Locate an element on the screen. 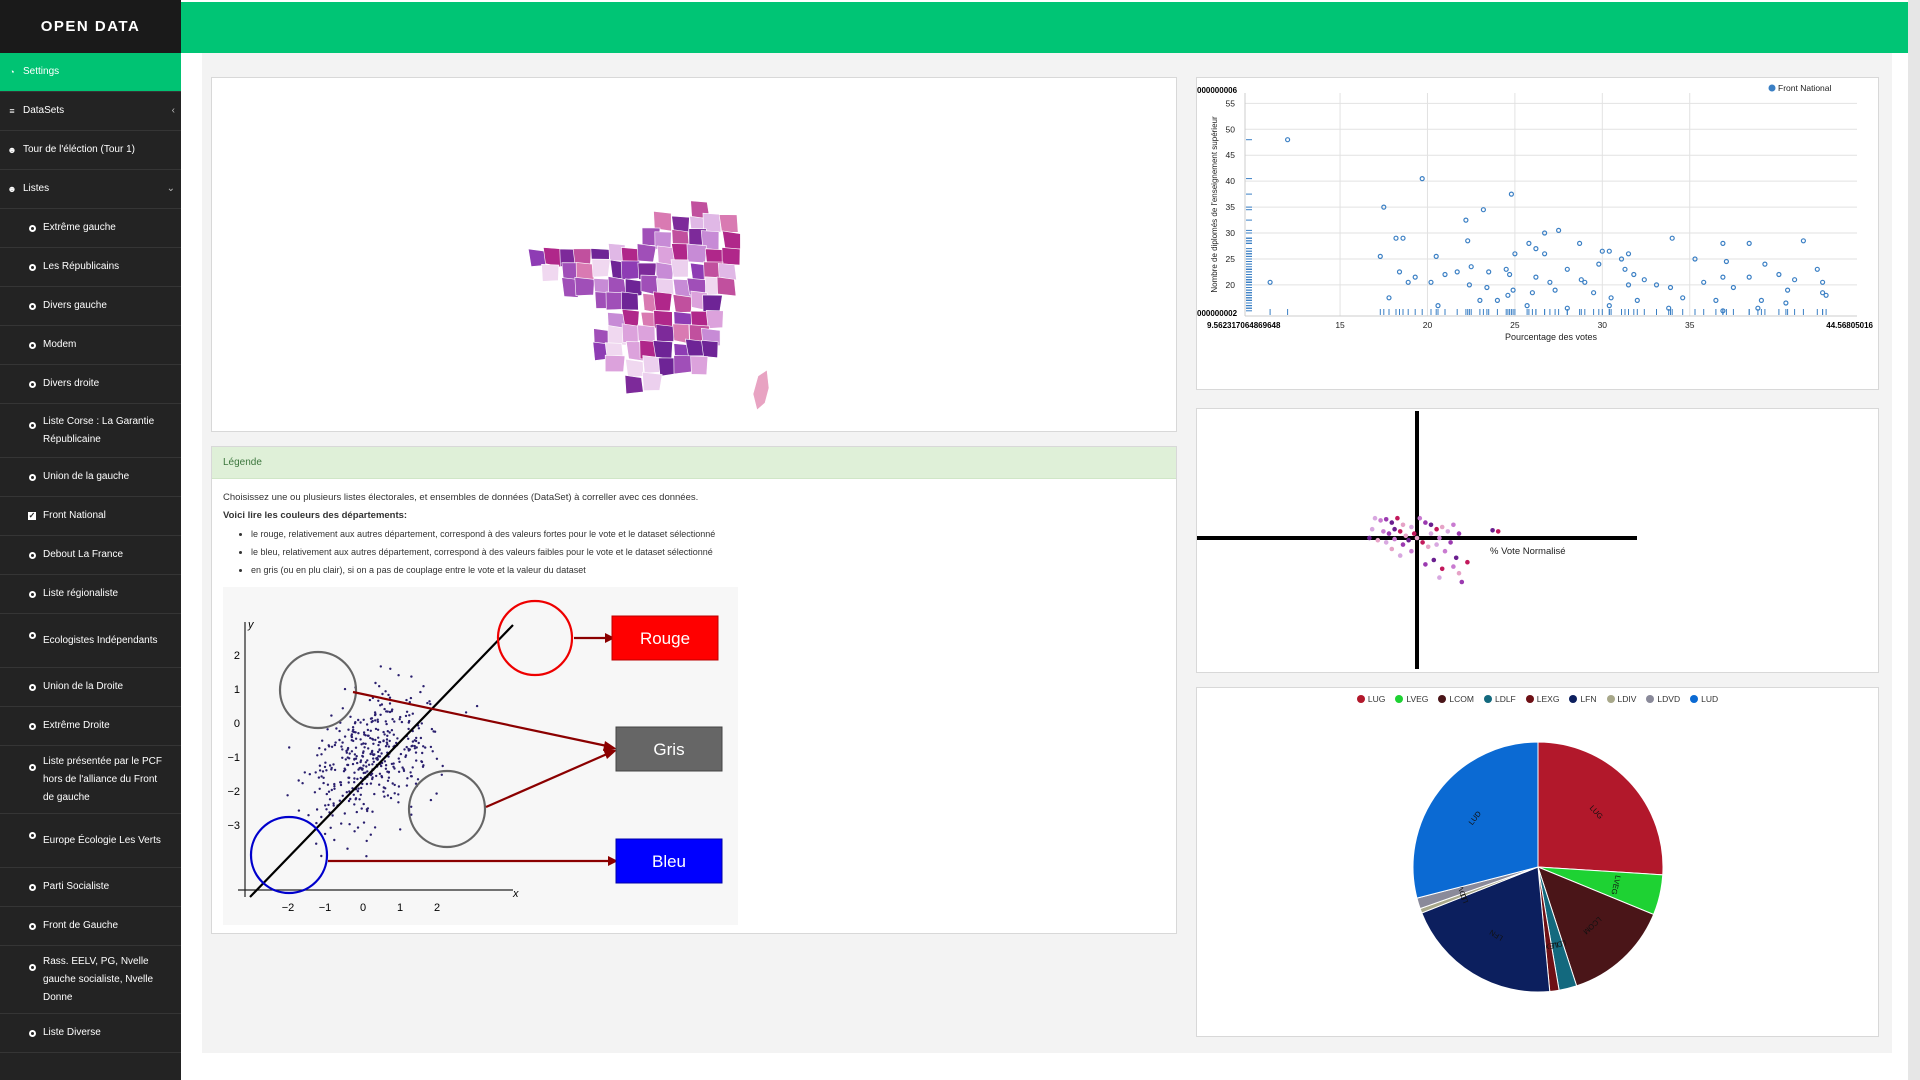 Image resolution: width=1920 pixels, height=1080 pixels. list-option: Liste Corse : La Garantie Républicaine is located at coordinates (90, 431).